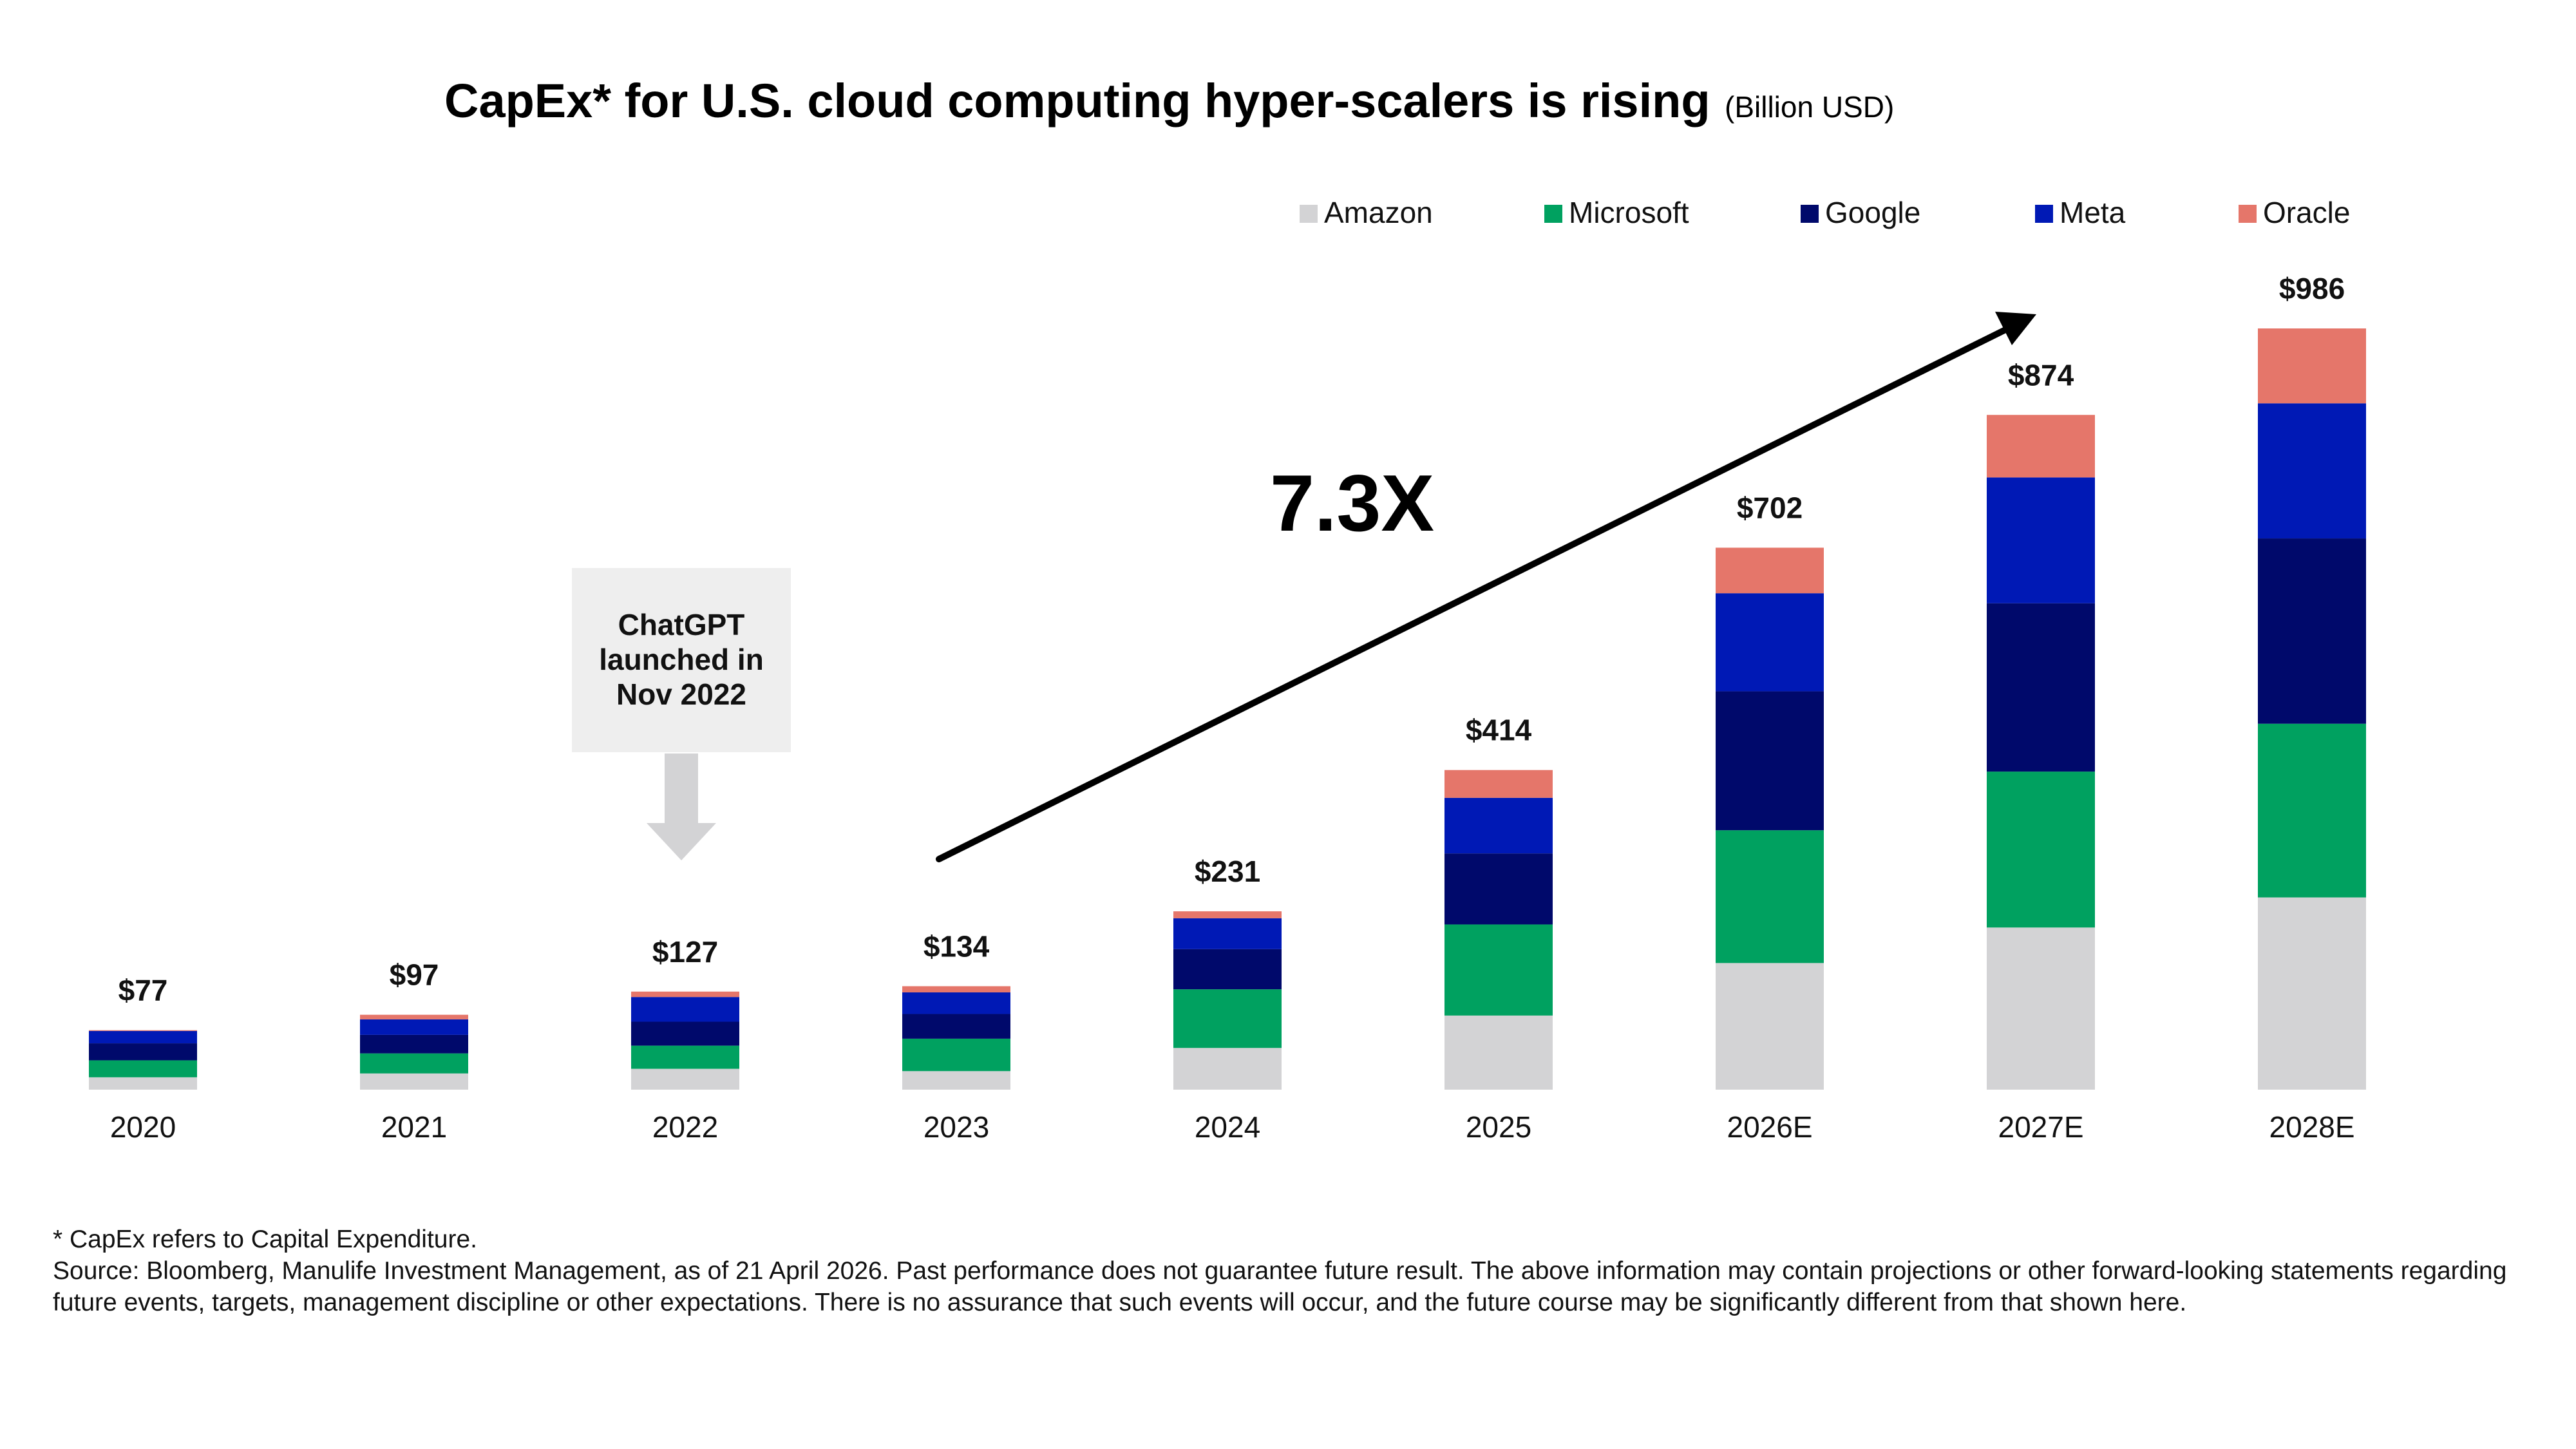 The width and height of the screenshot is (2576, 1449). Describe the element at coordinates (1352, 503) in the screenshot. I see `growth-multiplier: 7.3X` at that location.